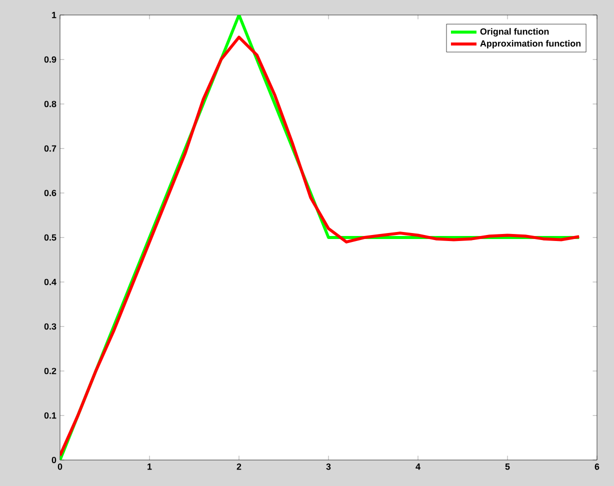  Describe the element at coordinates (507, 467) in the screenshot. I see `x-tick-label: 5` at that location.